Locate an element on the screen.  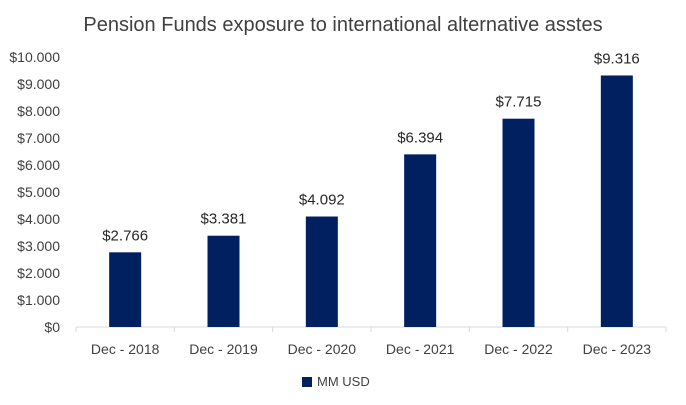
data-label: $6.394 is located at coordinates (420, 137).